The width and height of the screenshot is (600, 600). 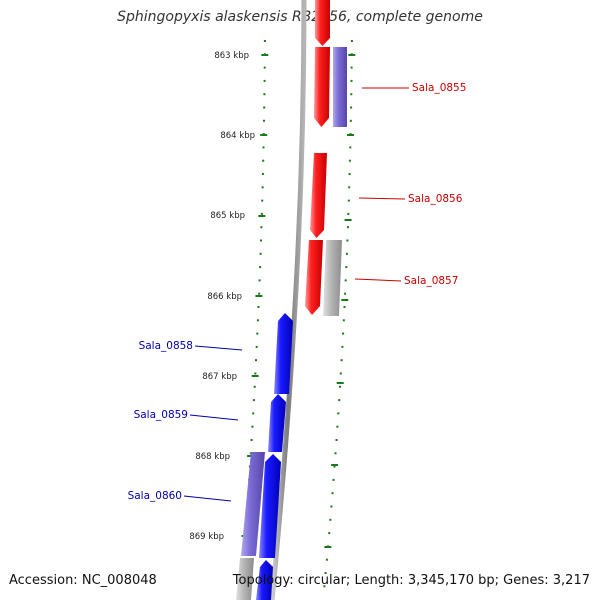 What do you see at coordinates (571, 580) in the screenshot?
I see `genes-value: 3,217` at bounding box center [571, 580].